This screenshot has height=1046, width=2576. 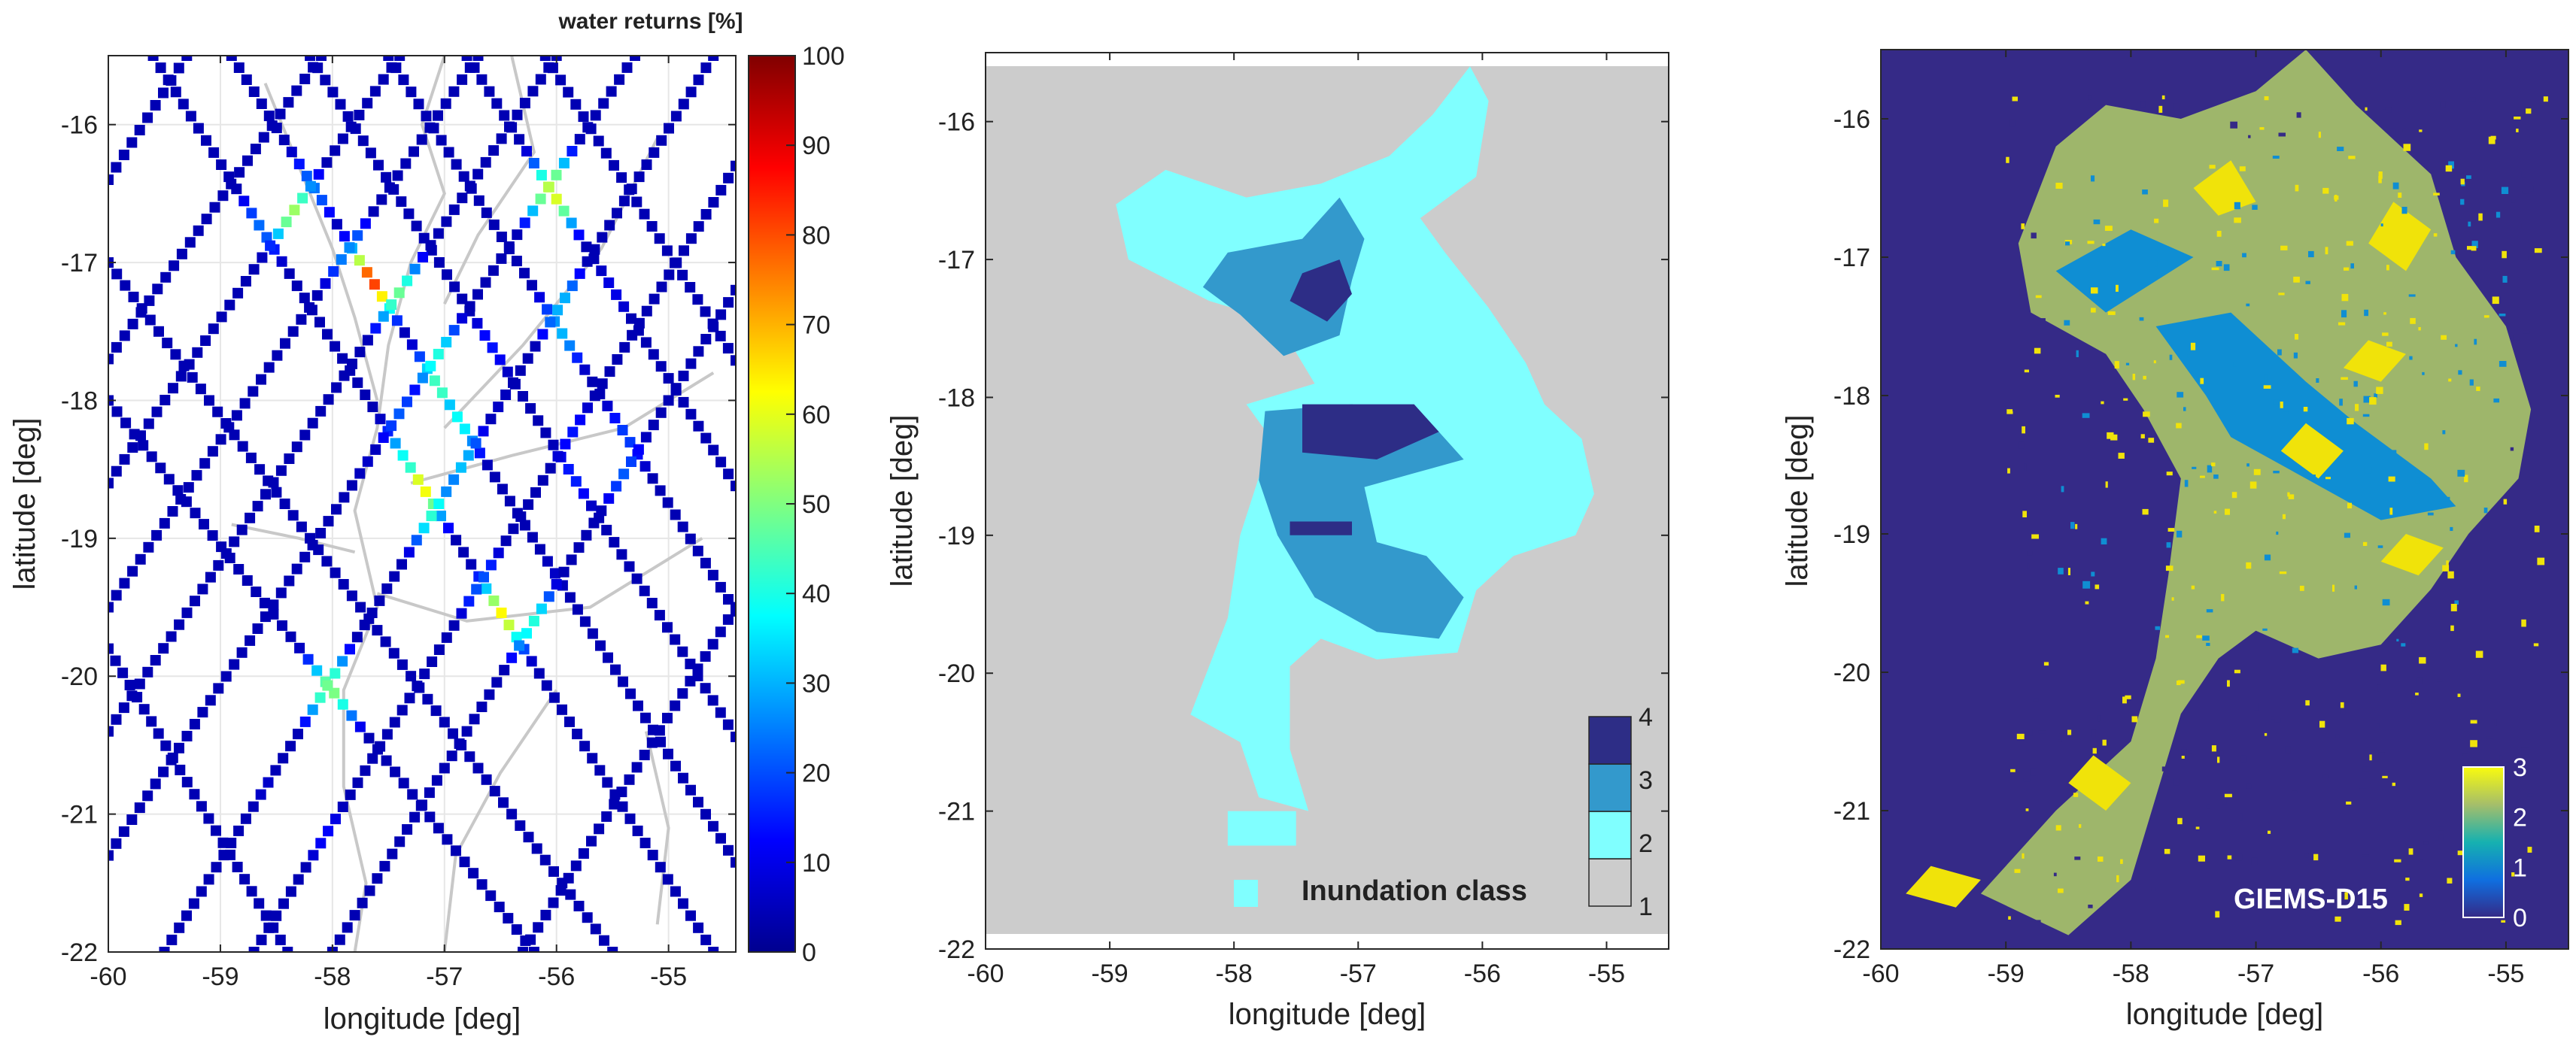 What do you see at coordinates (957, 536) in the screenshot?
I see `y-tick-label: -19` at bounding box center [957, 536].